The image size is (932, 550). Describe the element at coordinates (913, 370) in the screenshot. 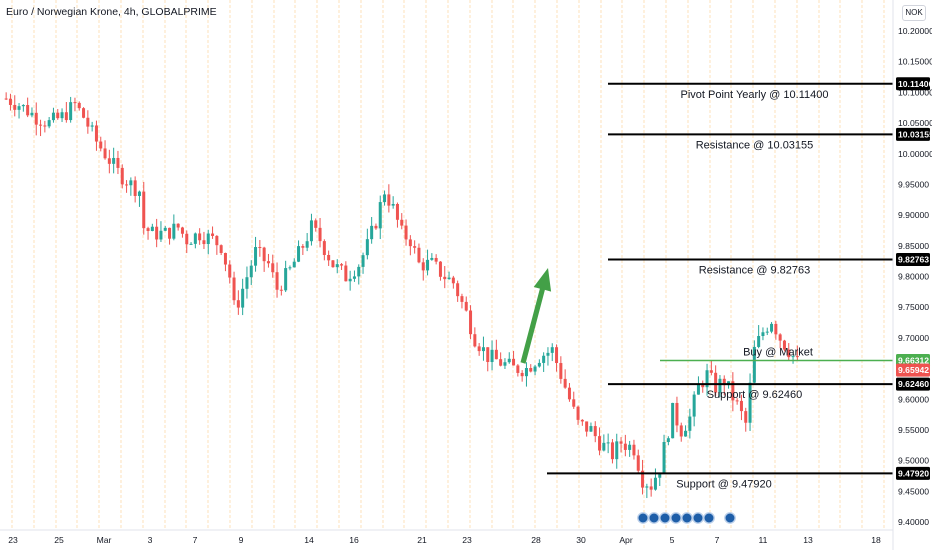

I see `last-price-tag-box` at that location.